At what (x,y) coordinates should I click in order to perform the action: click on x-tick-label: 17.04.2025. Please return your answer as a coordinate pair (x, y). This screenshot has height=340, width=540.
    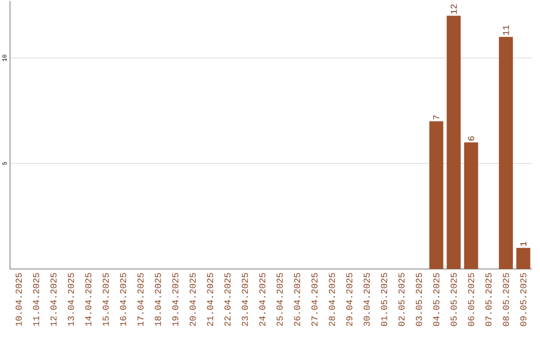
    Looking at the image, I should click on (140, 299).